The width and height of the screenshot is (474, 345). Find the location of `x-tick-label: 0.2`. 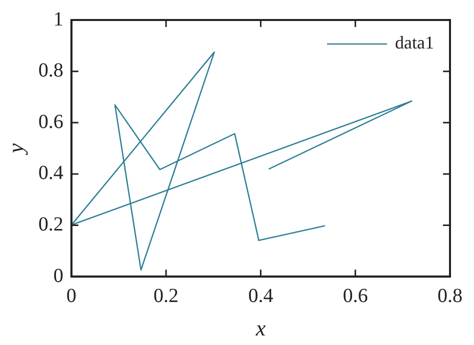

x-tick-label: 0.2 is located at coordinates (166, 295).